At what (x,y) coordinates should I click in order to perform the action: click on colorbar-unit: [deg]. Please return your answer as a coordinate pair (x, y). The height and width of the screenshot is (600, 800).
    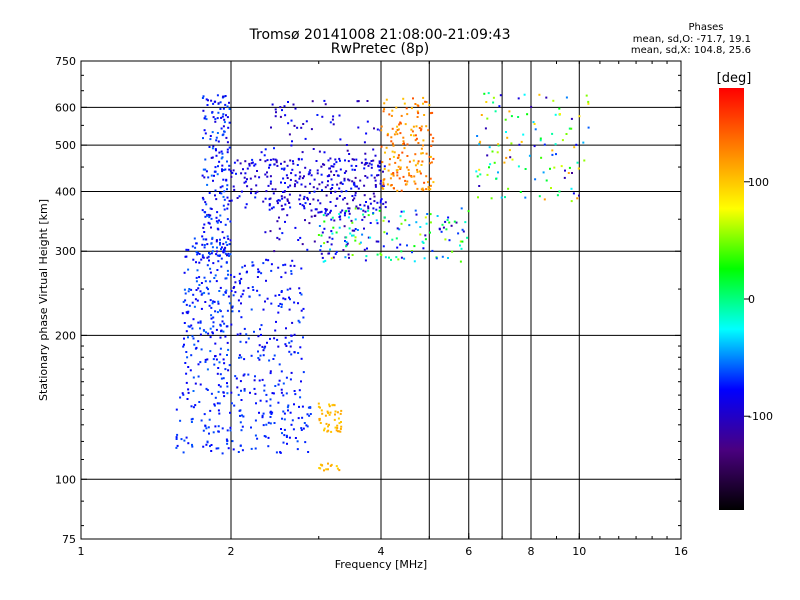
    Looking at the image, I should click on (734, 78).